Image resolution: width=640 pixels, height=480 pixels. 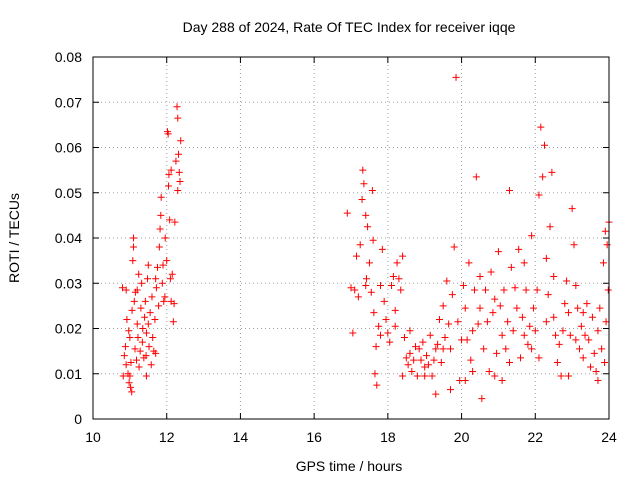 I want to click on x-tick-label: 24, so click(x=609, y=437).